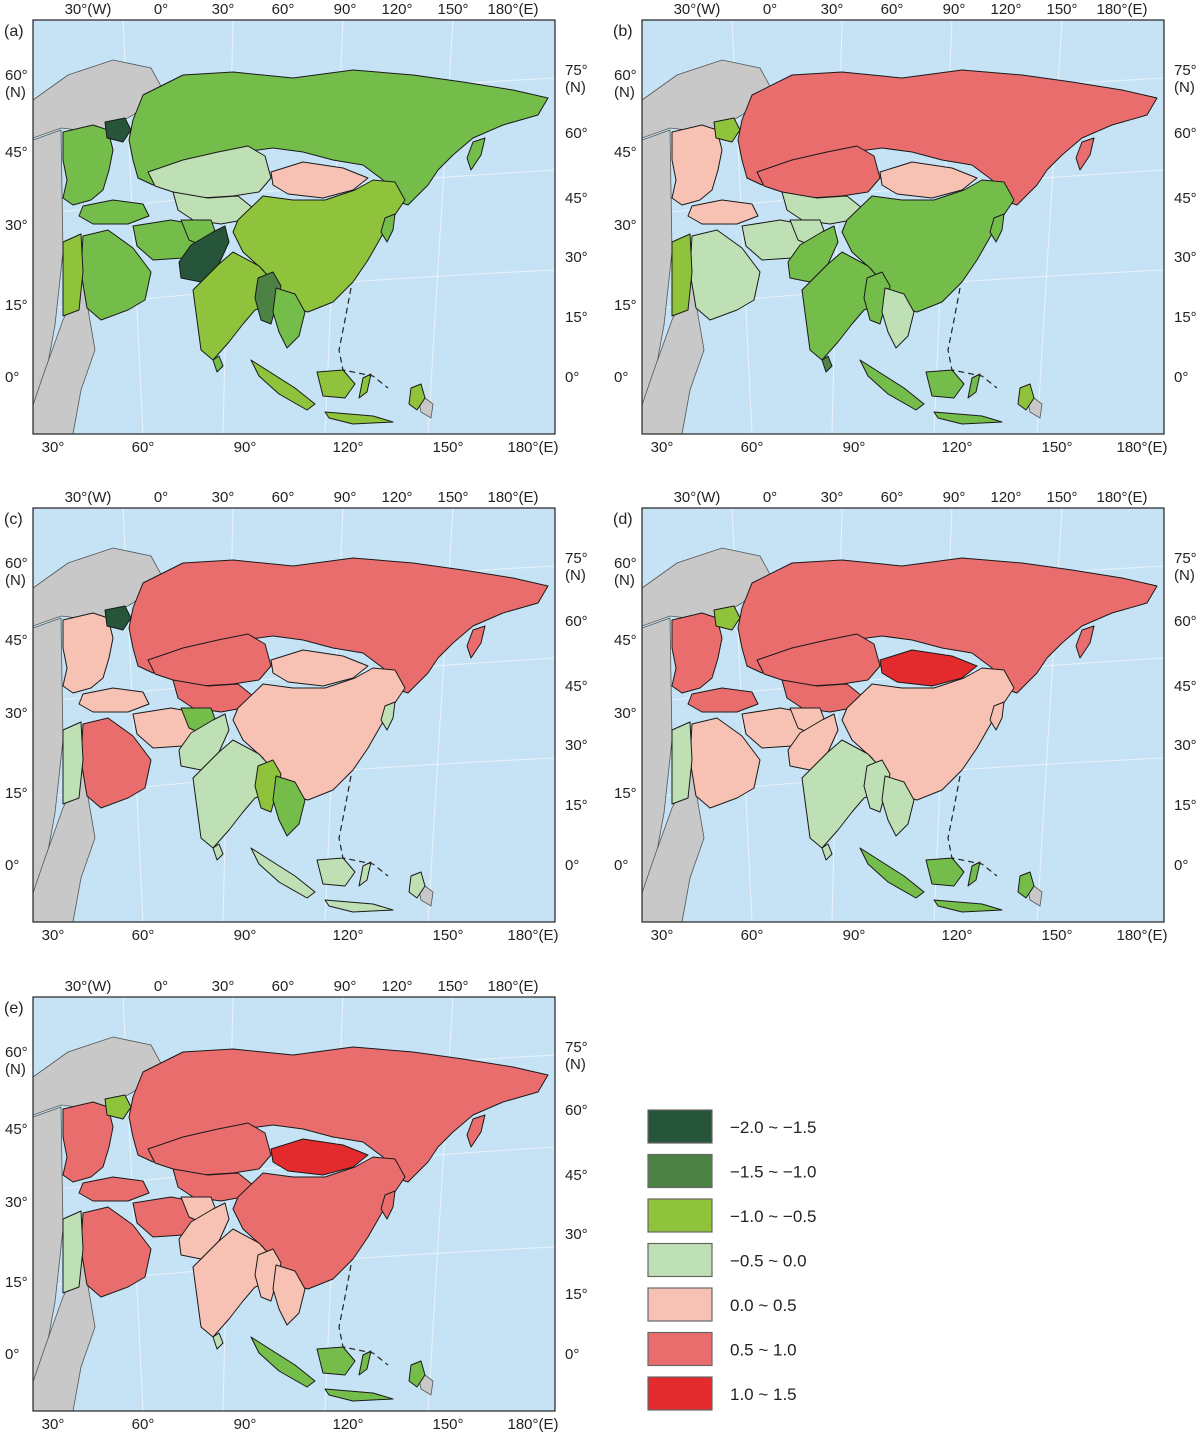 Image resolution: width=1200 pixels, height=1439 pixels. Describe the element at coordinates (53, 447) in the screenshot. I see `bottom-axis-label: 30°` at that location.